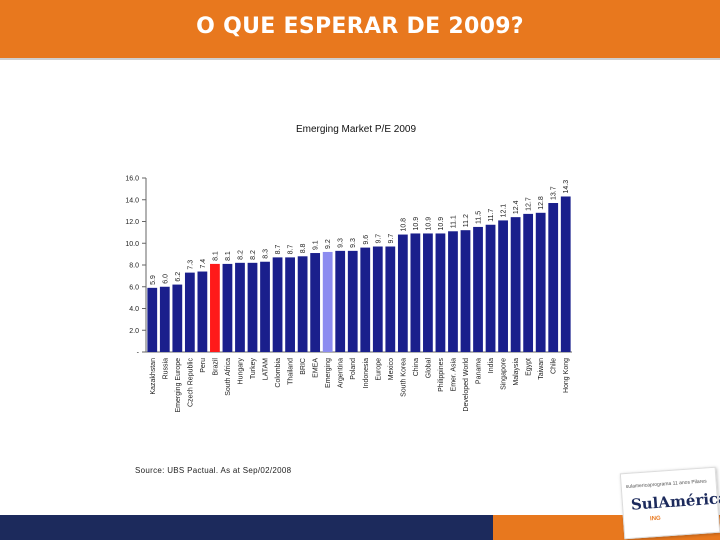 This screenshot has width=720, height=540. I want to click on y-tick-label: 14.0, so click(132, 200).